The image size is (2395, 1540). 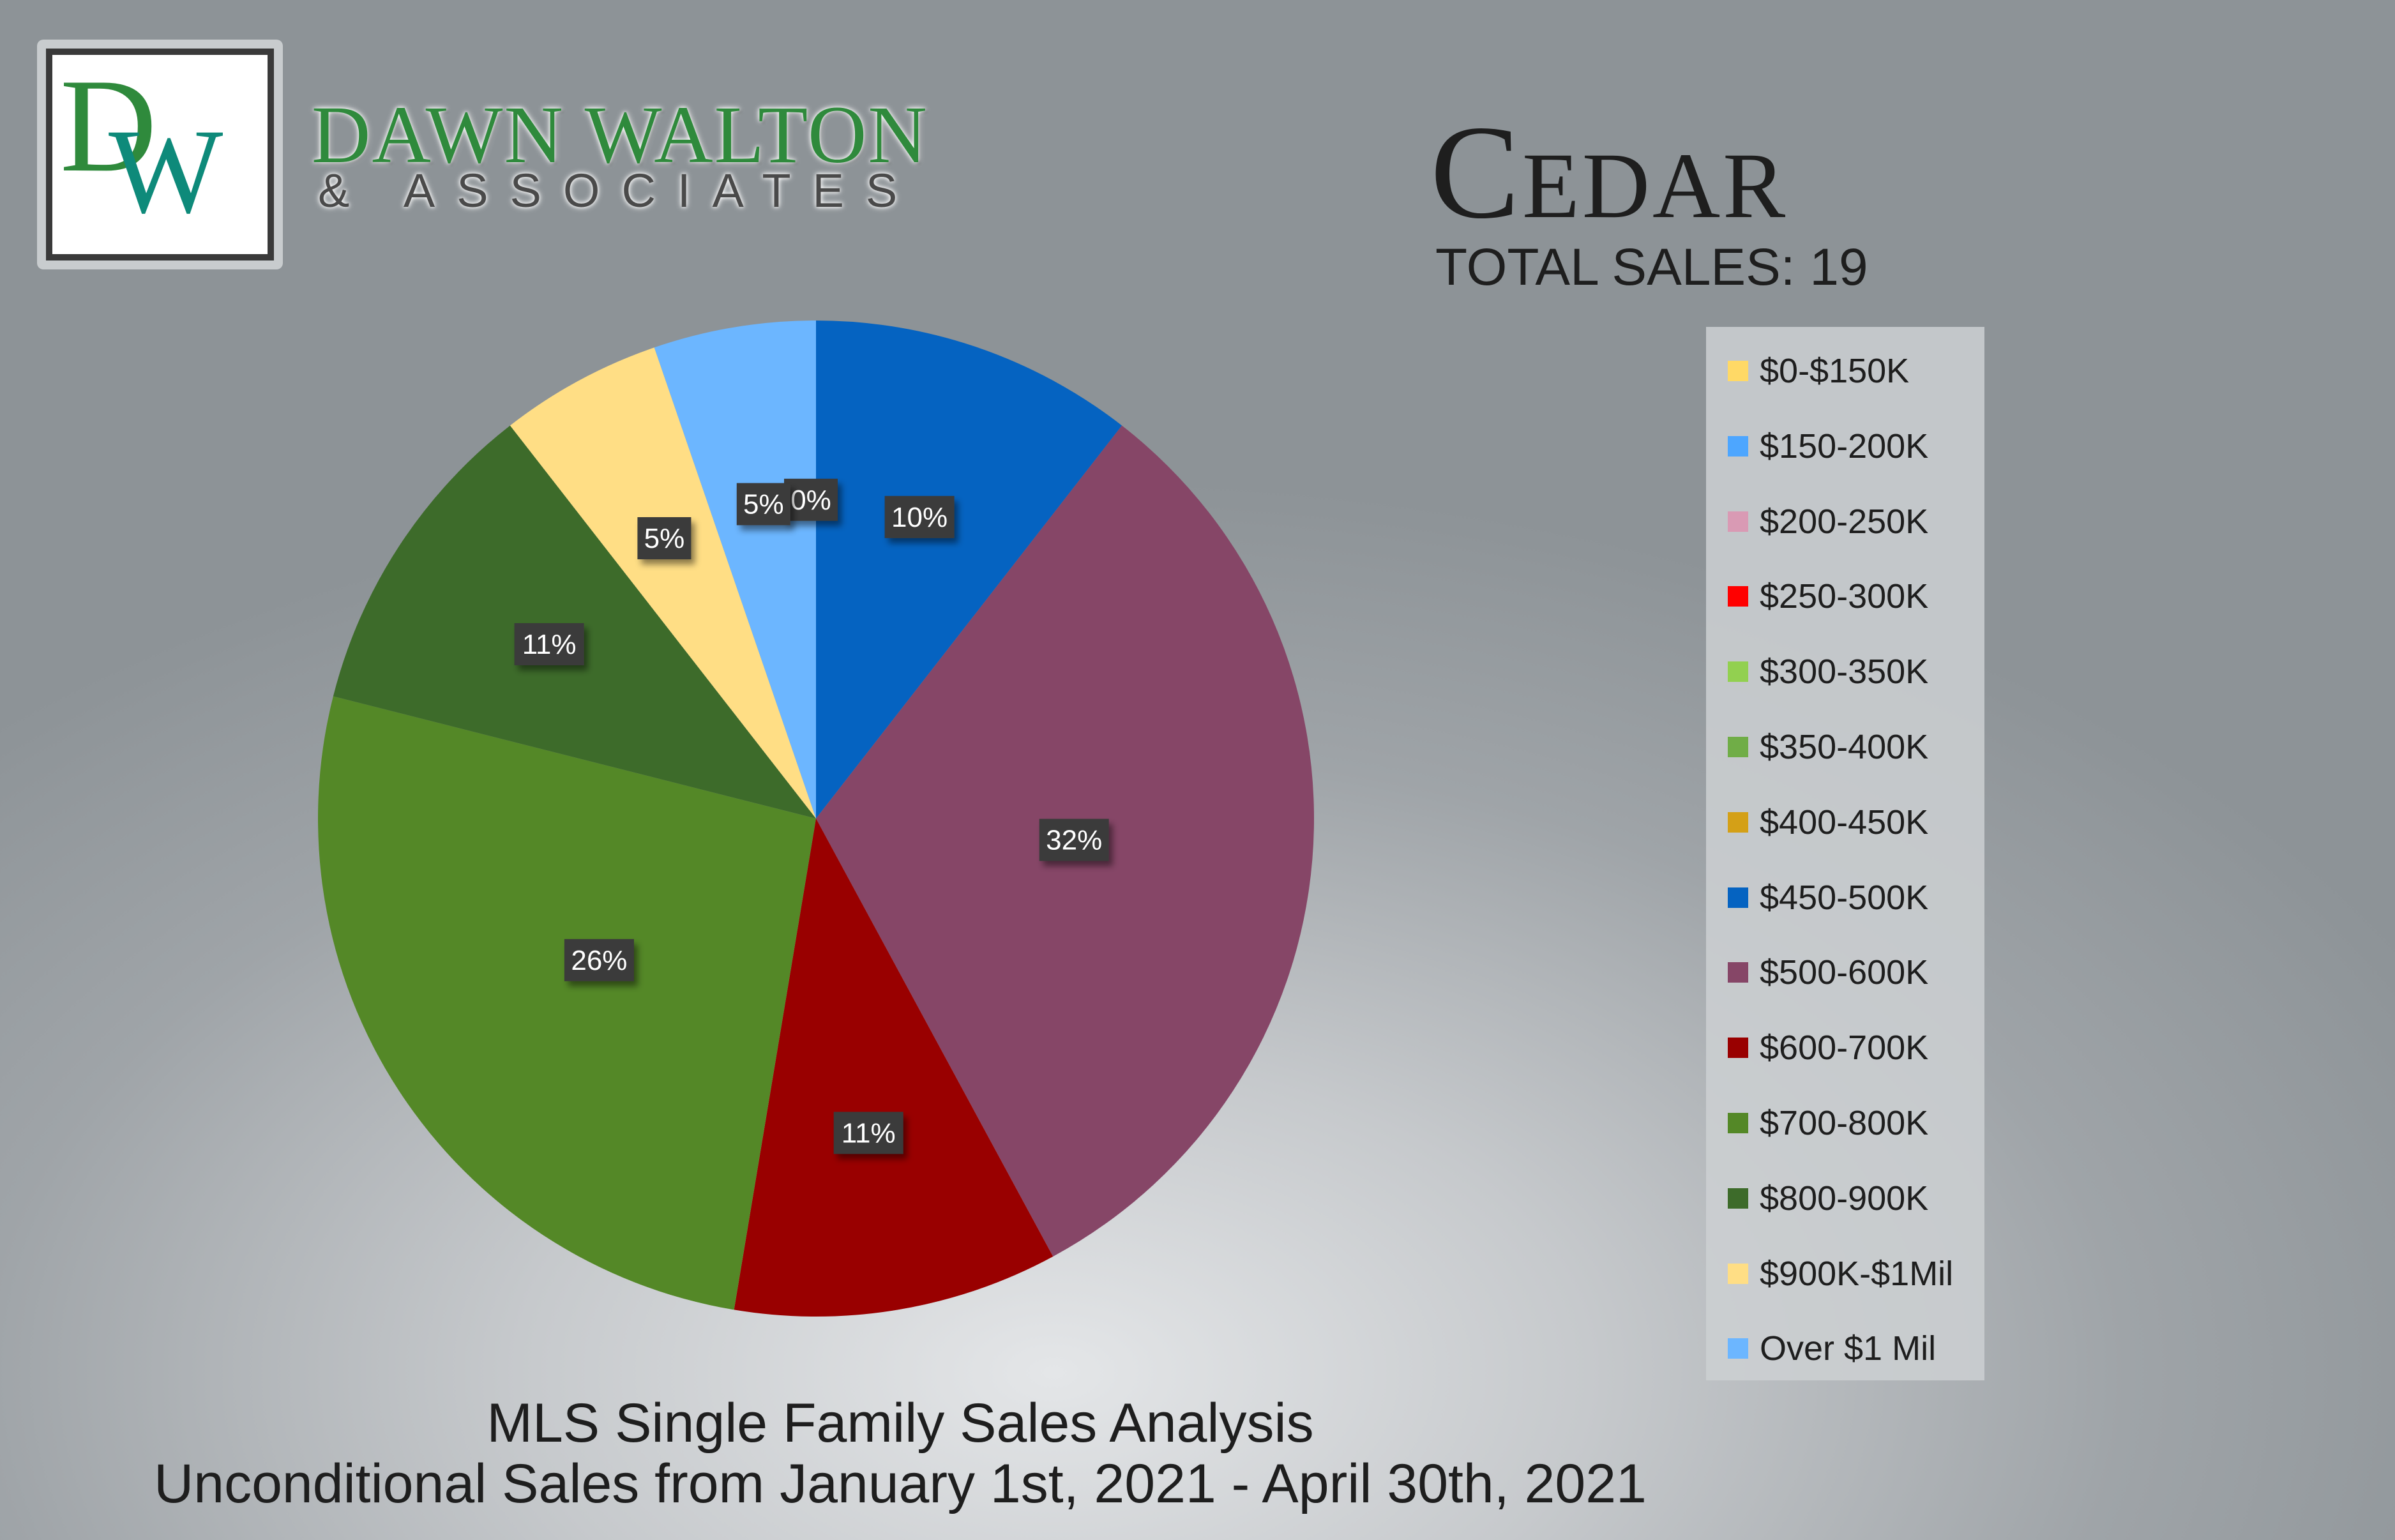 I want to click on logo: D W, so click(x=160, y=154).